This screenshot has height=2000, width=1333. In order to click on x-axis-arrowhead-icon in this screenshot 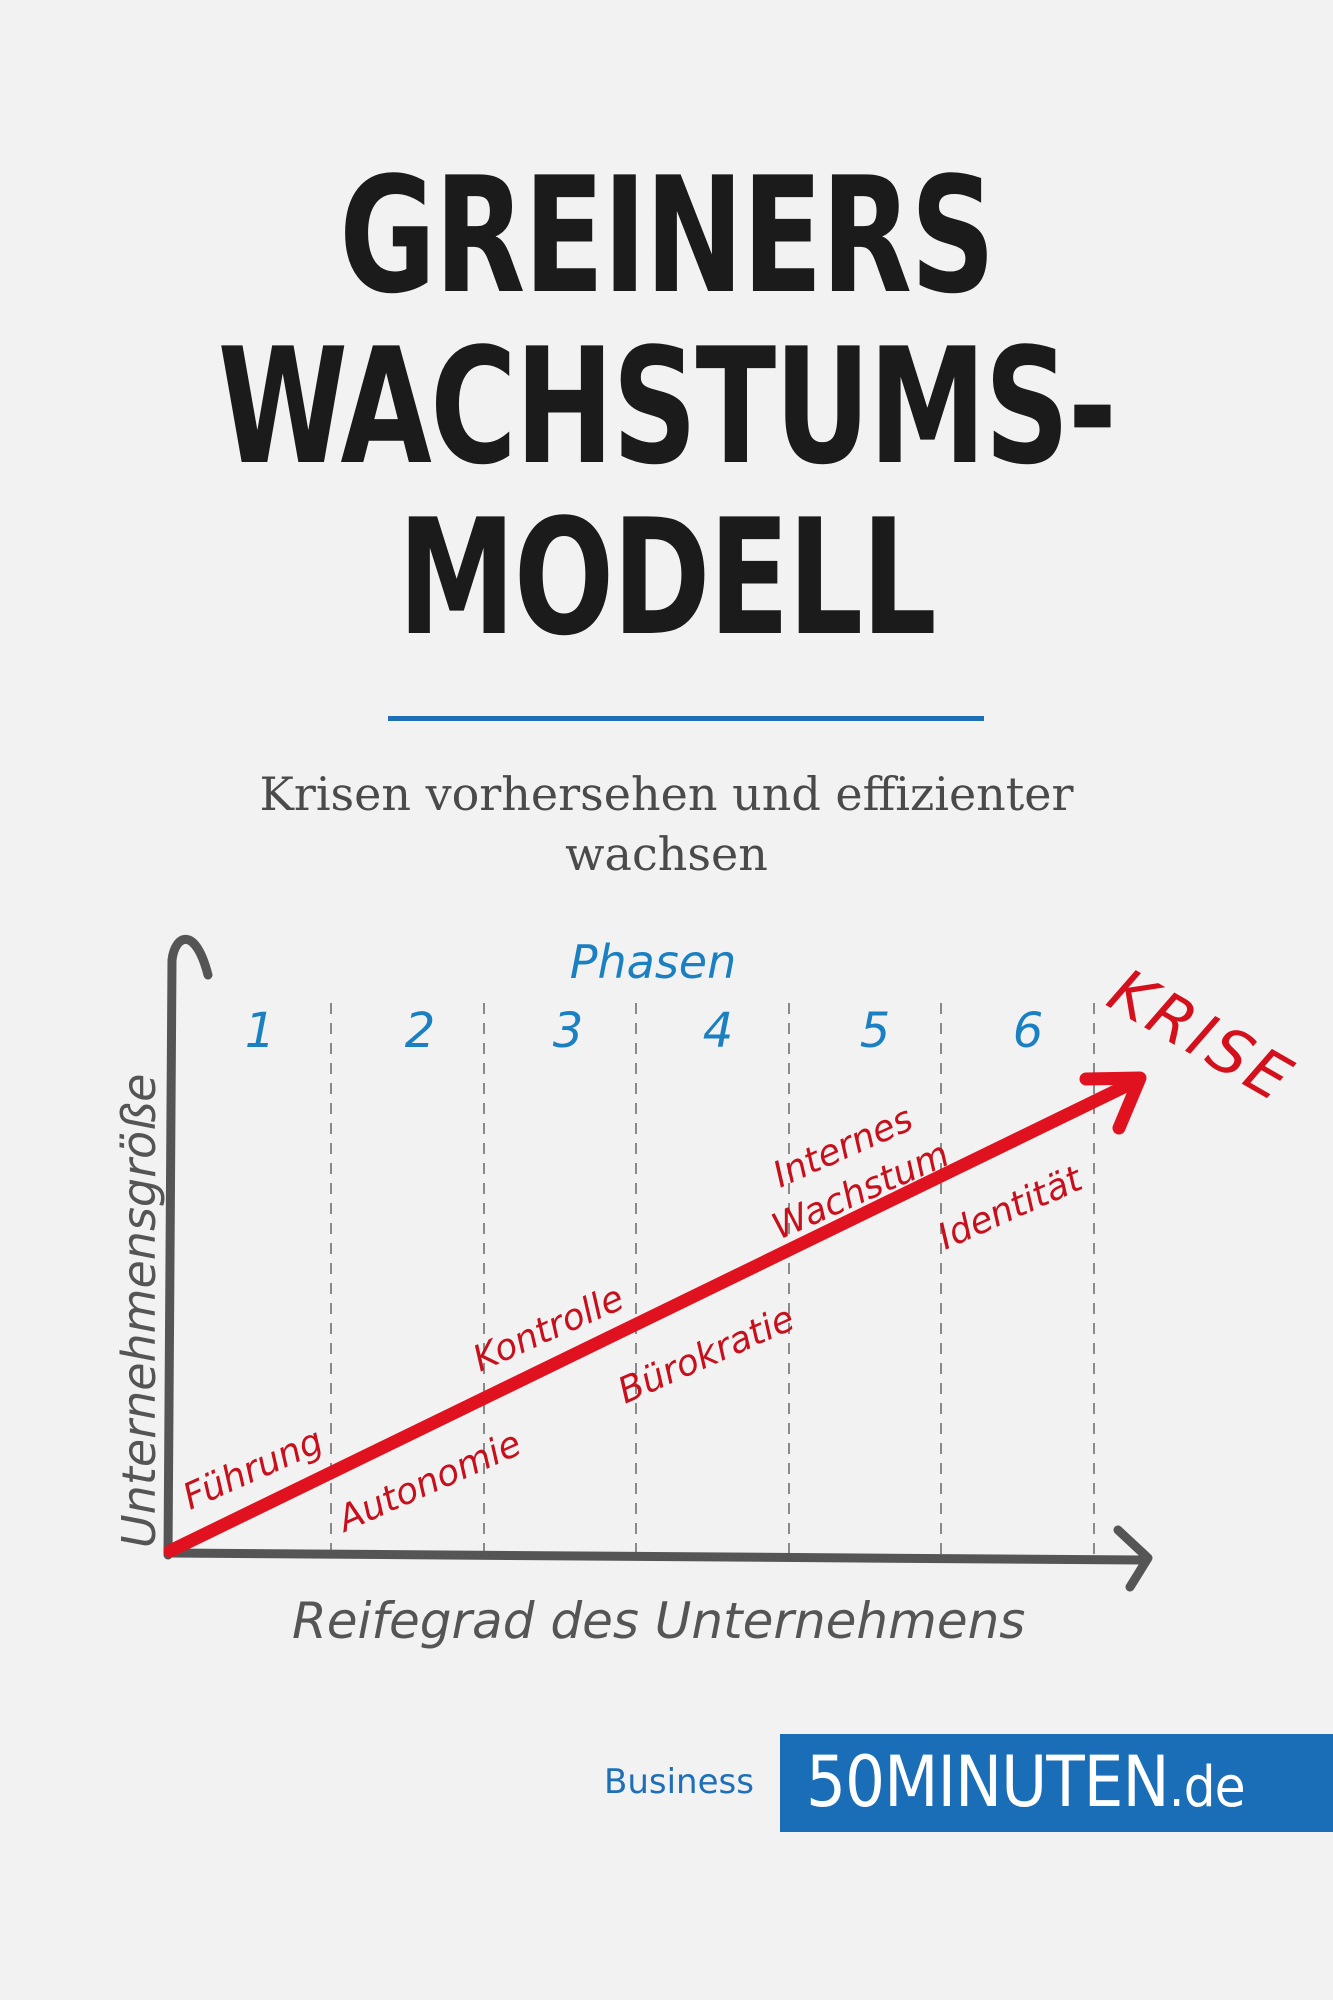, I will do `click(1133, 1558)`.